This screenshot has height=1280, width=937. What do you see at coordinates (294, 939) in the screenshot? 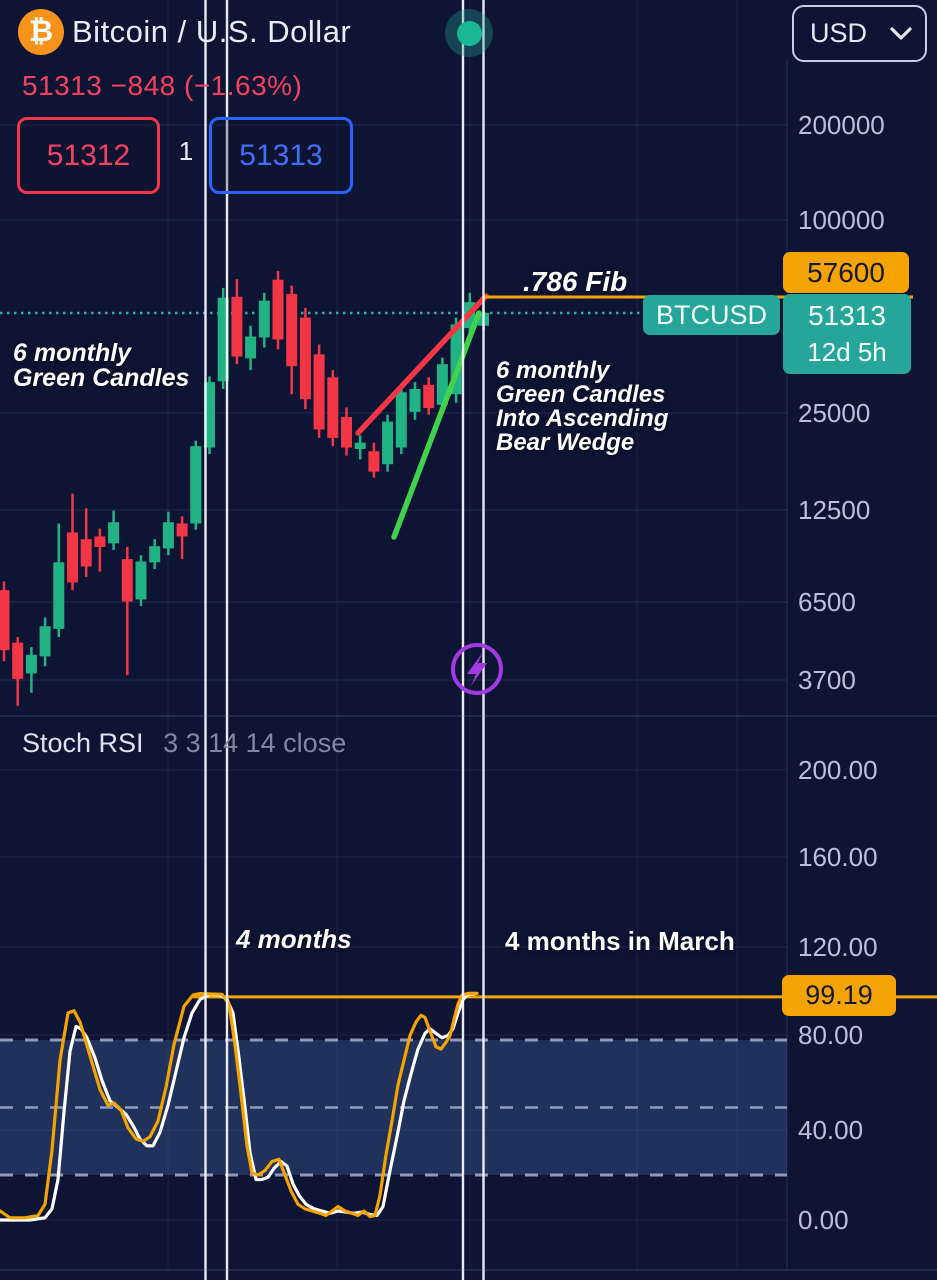
I see `annotation-4-months: 4 months` at bounding box center [294, 939].